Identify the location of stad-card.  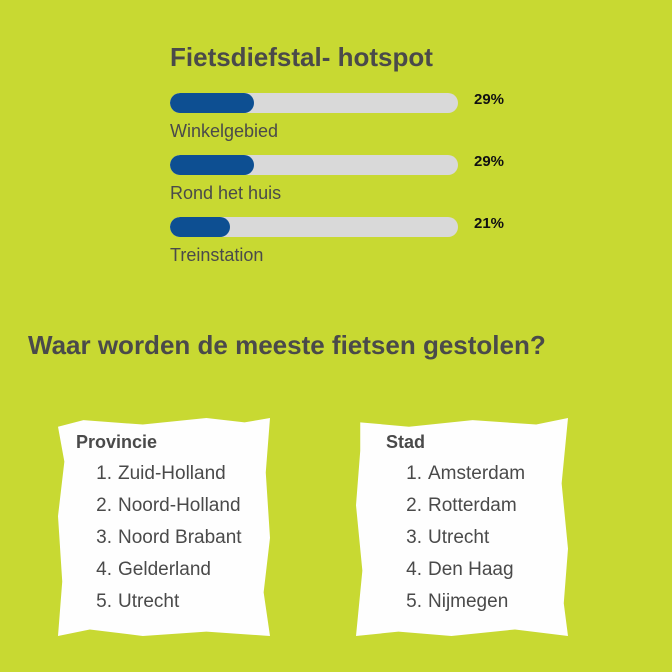
(462, 527).